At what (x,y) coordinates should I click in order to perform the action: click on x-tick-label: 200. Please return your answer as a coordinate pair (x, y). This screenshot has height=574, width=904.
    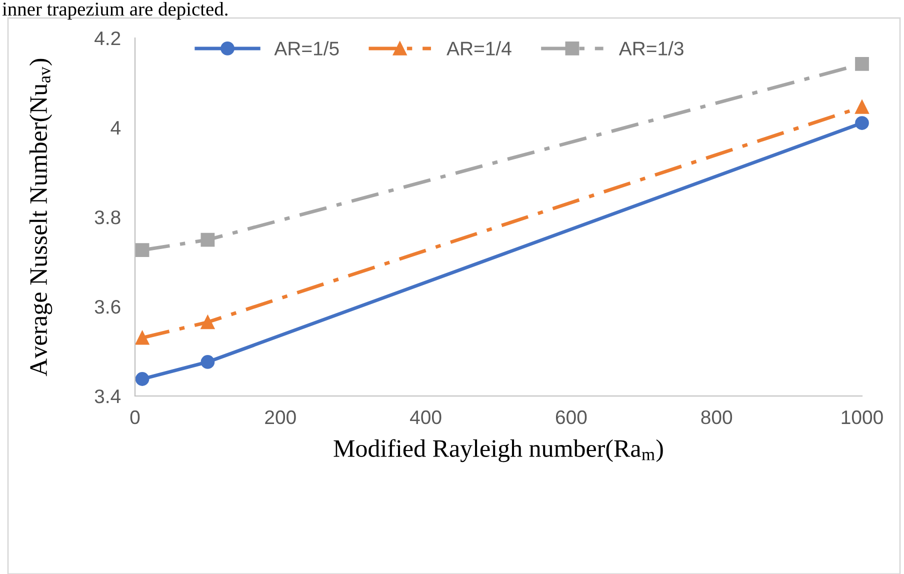
    Looking at the image, I should click on (280, 417).